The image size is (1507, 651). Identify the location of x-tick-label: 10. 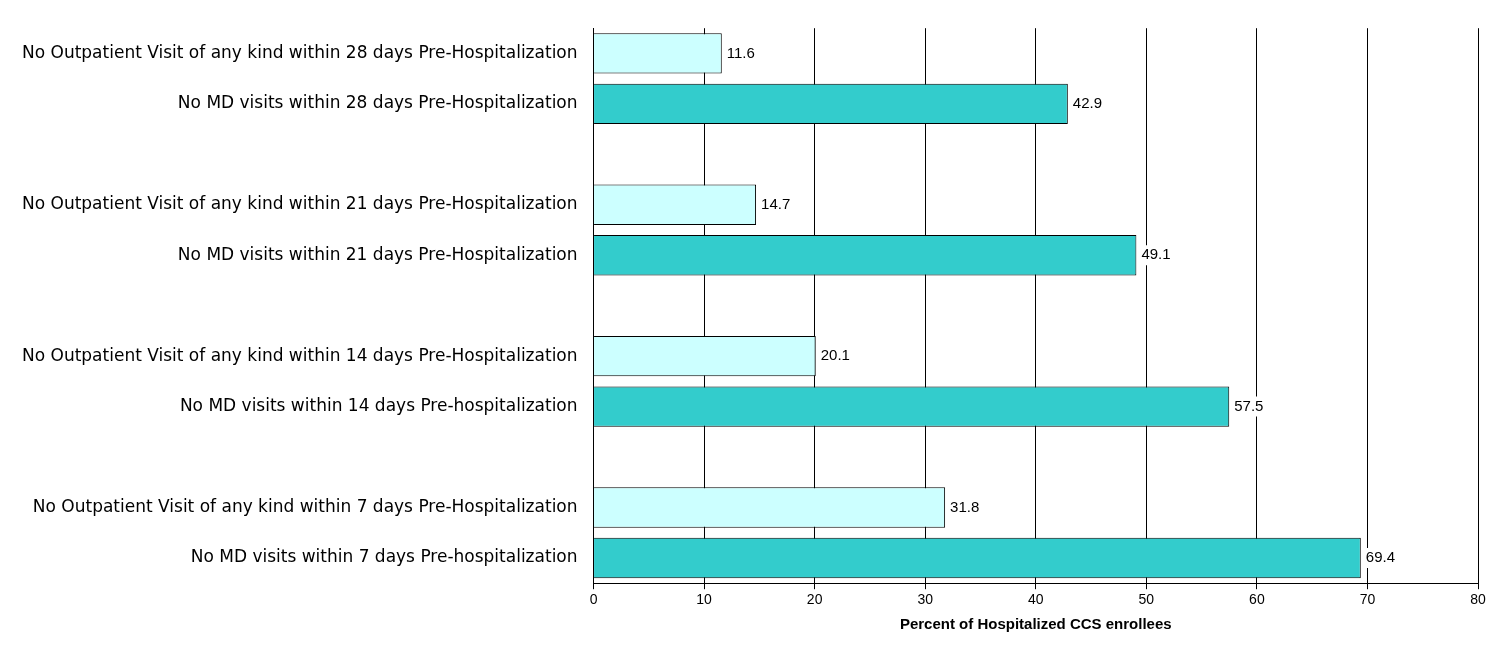
(704, 599).